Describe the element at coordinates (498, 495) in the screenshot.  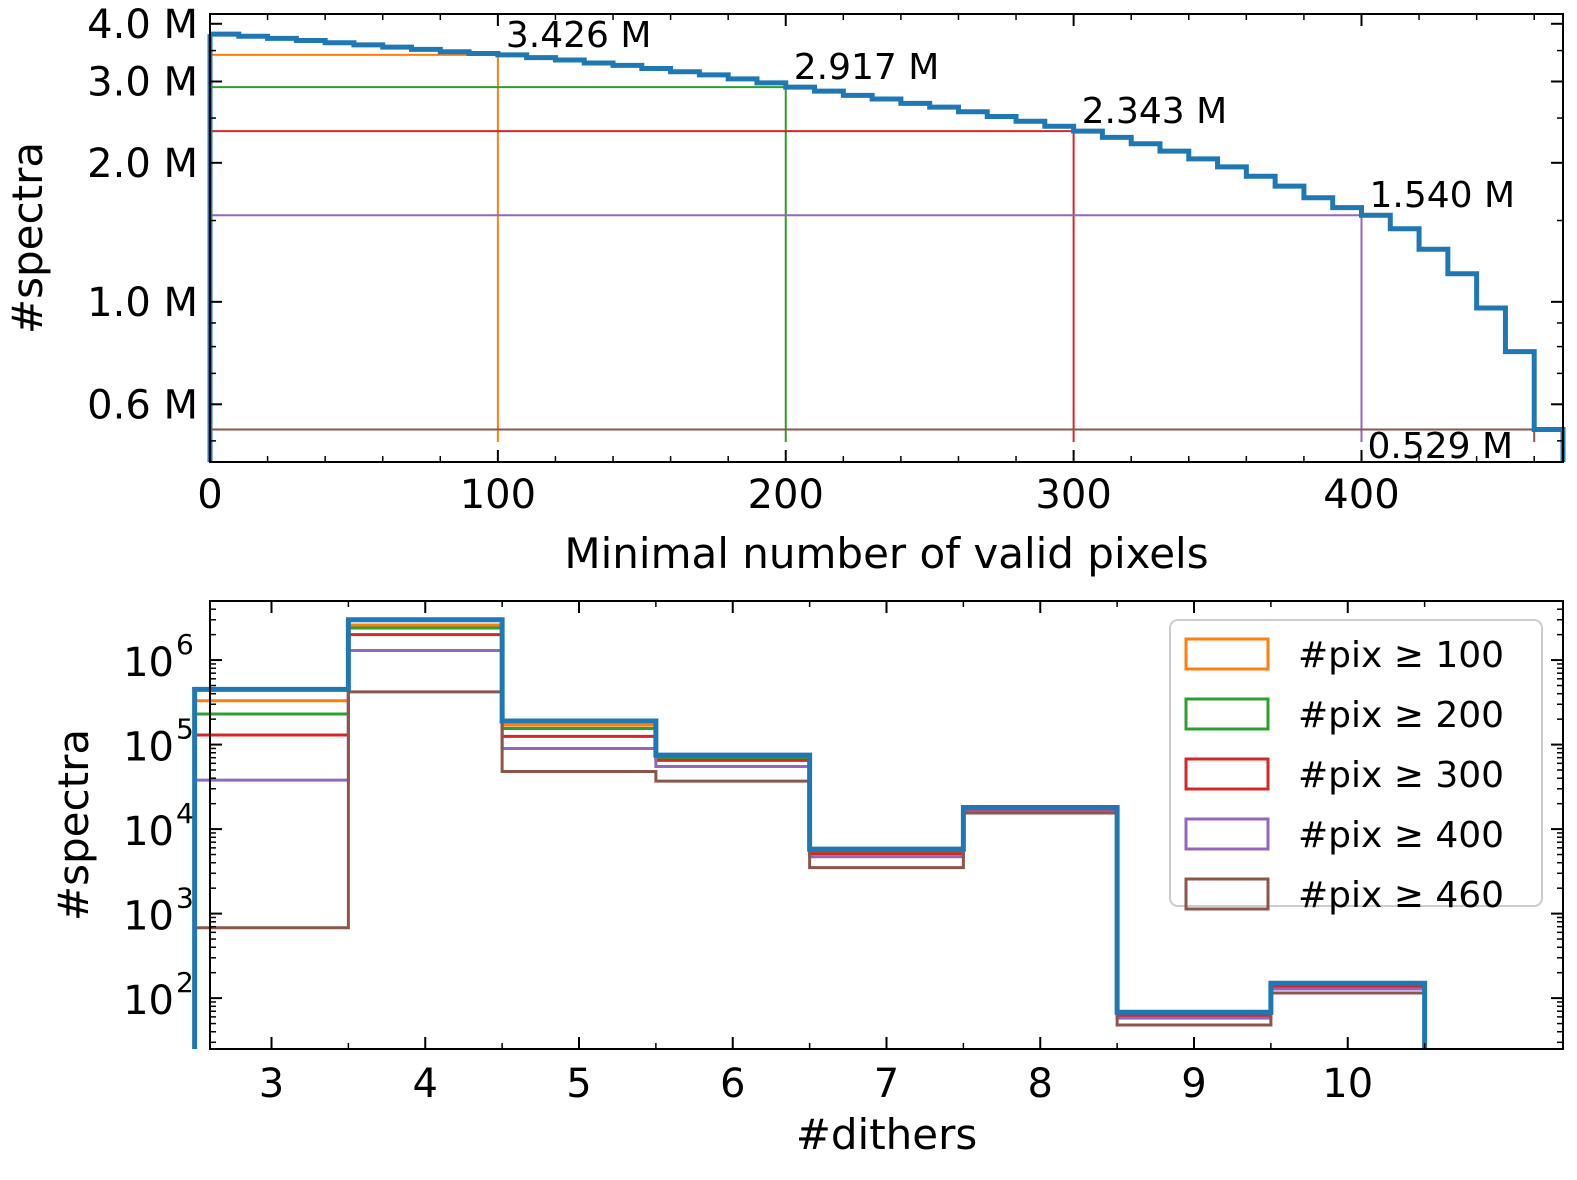
I see `top-x-tick-label: 100` at that location.